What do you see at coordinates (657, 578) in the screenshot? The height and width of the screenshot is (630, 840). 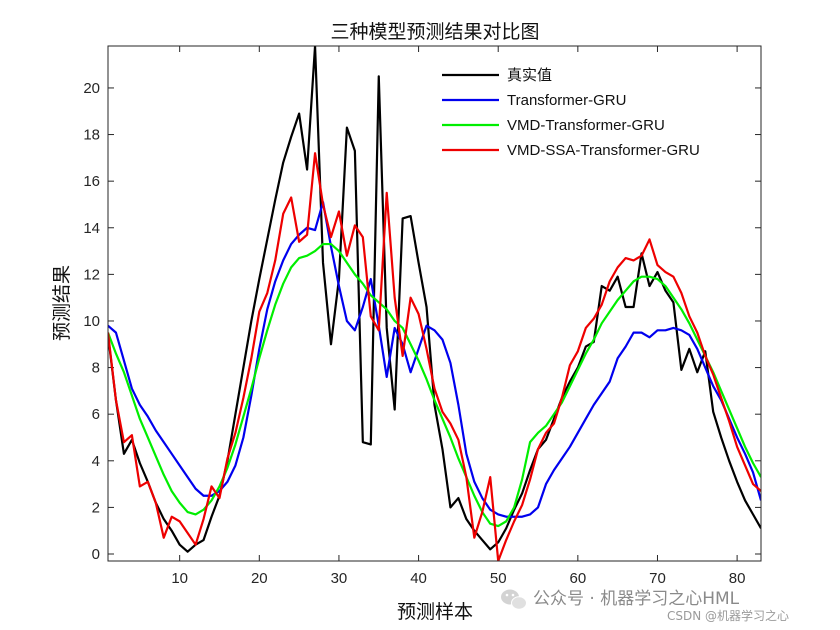 I see `x-tick-label: 70` at bounding box center [657, 578].